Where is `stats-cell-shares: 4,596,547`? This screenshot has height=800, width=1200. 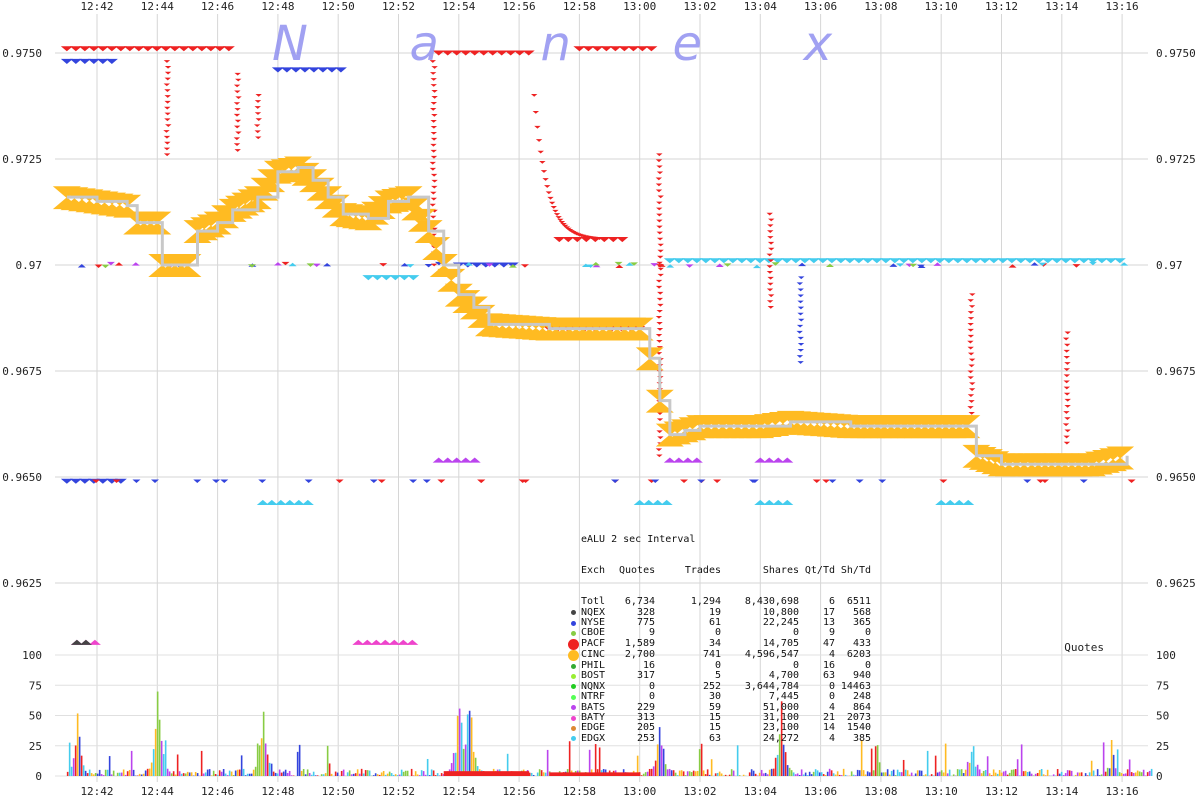
stats-cell-shares: 4,596,547 is located at coordinates (771, 655).